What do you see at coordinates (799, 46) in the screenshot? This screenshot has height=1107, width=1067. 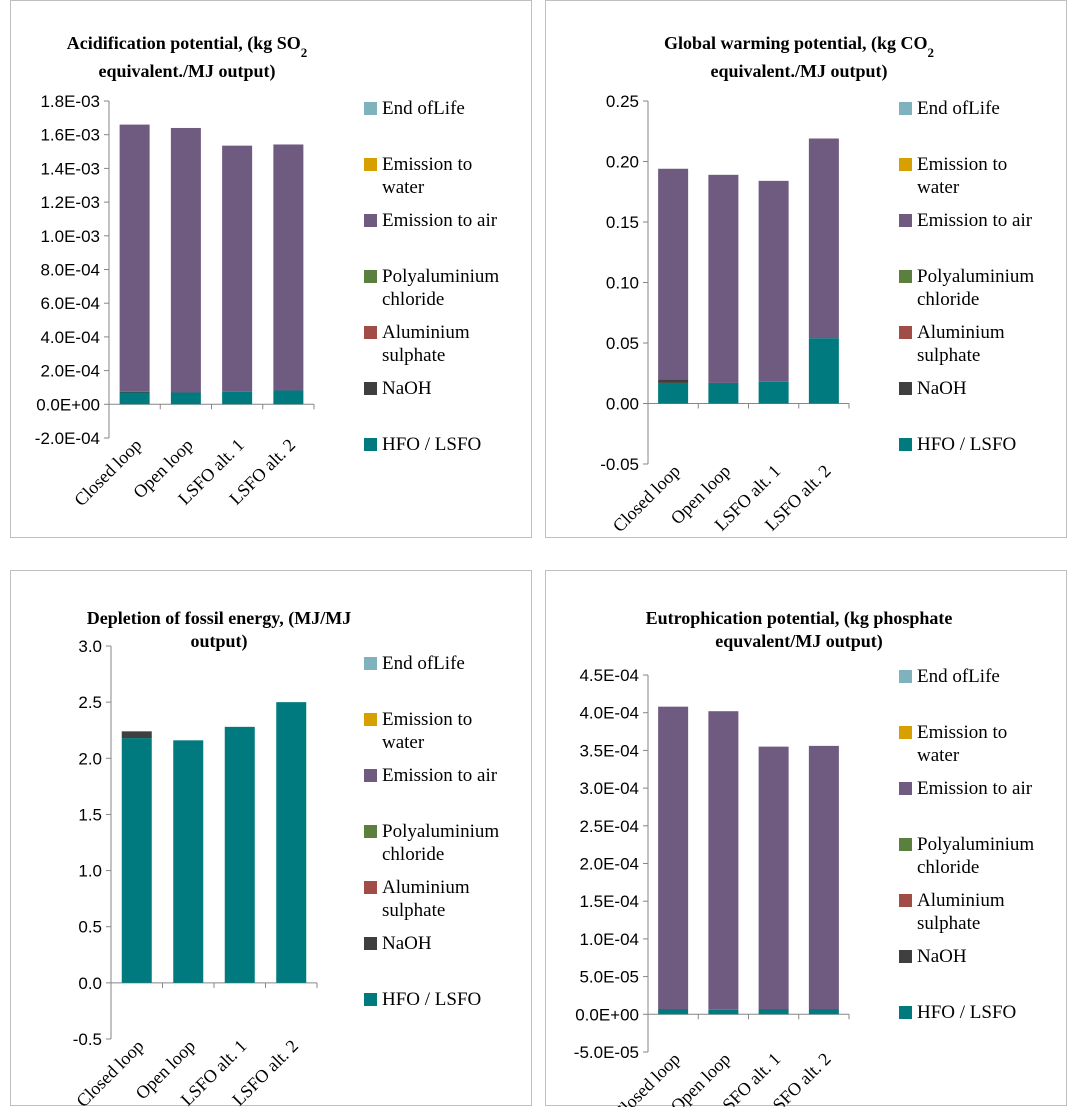 I see `chart-title-line: Global warming potential, (kg CO2` at bounding box center [799, 46].